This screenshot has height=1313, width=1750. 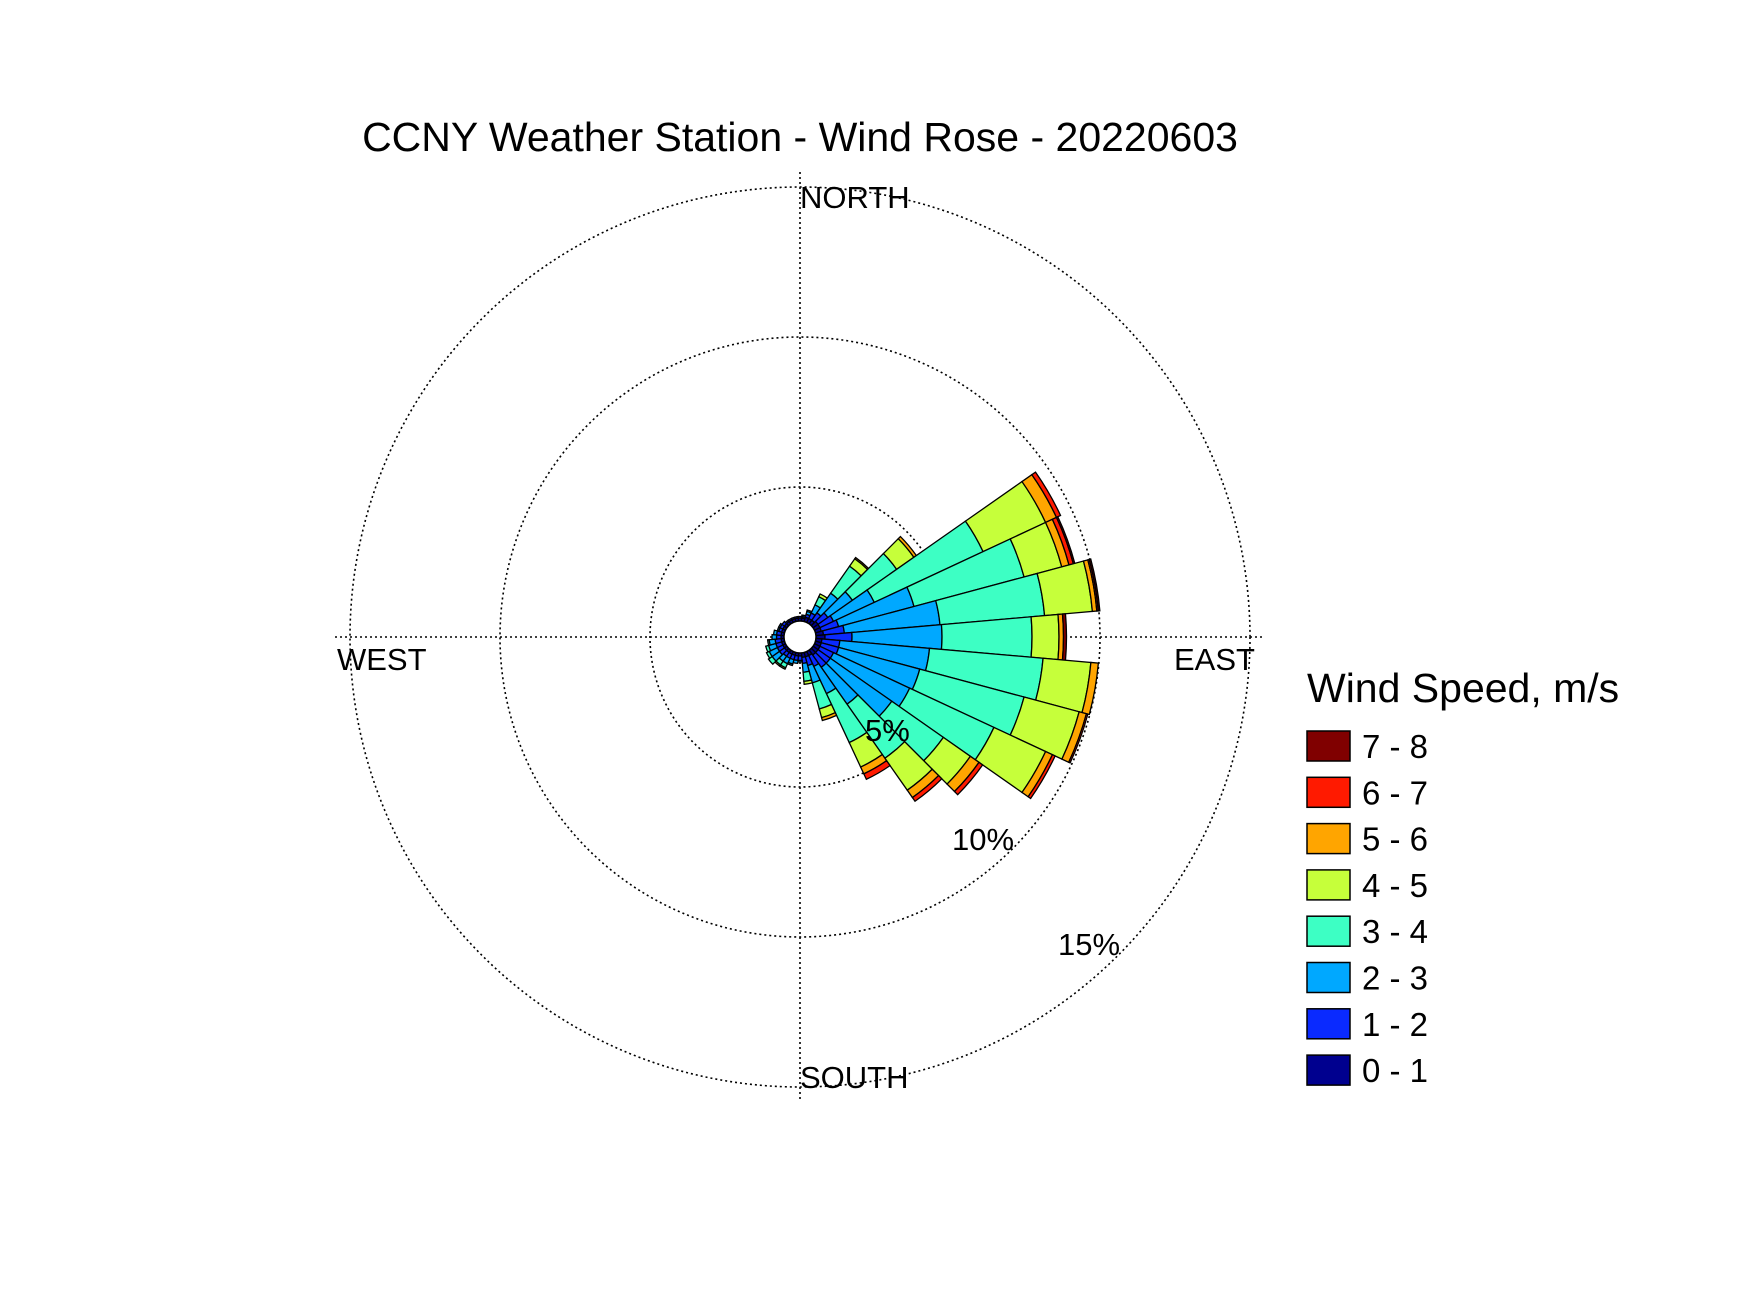 I want to click on legend-label-2-3: 2 - 3, so click(x=1395, y=978).